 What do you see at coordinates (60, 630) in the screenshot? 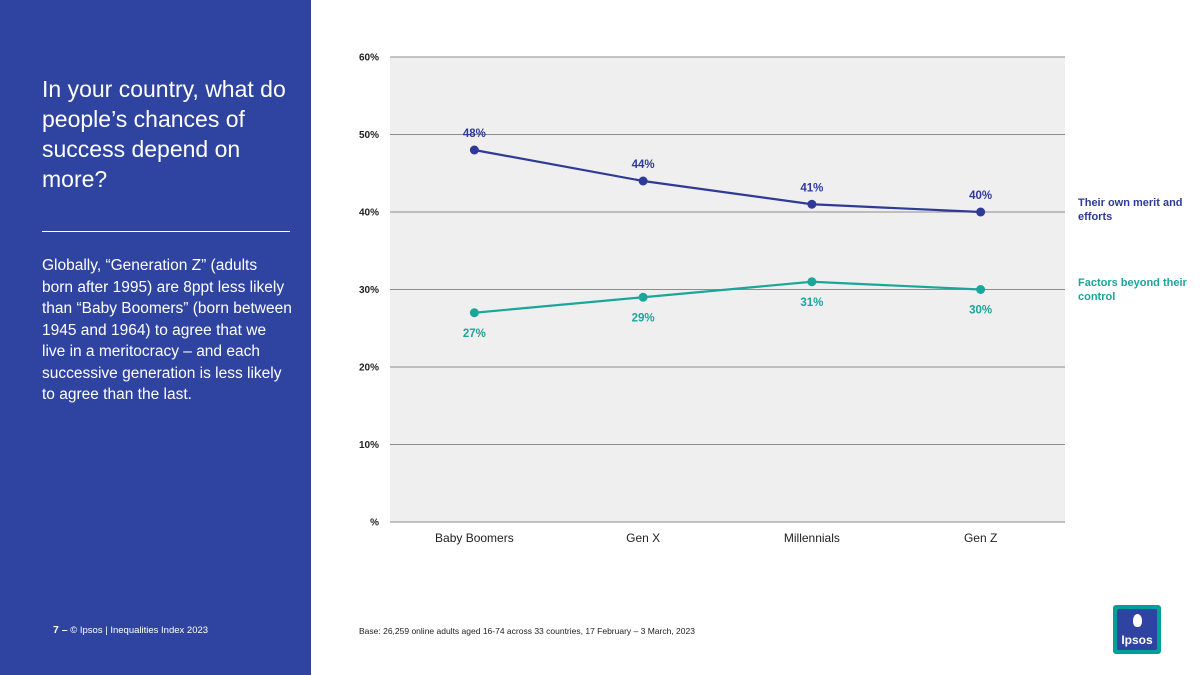
I see `page-number: 7 –` at bounding box center [60, 630].